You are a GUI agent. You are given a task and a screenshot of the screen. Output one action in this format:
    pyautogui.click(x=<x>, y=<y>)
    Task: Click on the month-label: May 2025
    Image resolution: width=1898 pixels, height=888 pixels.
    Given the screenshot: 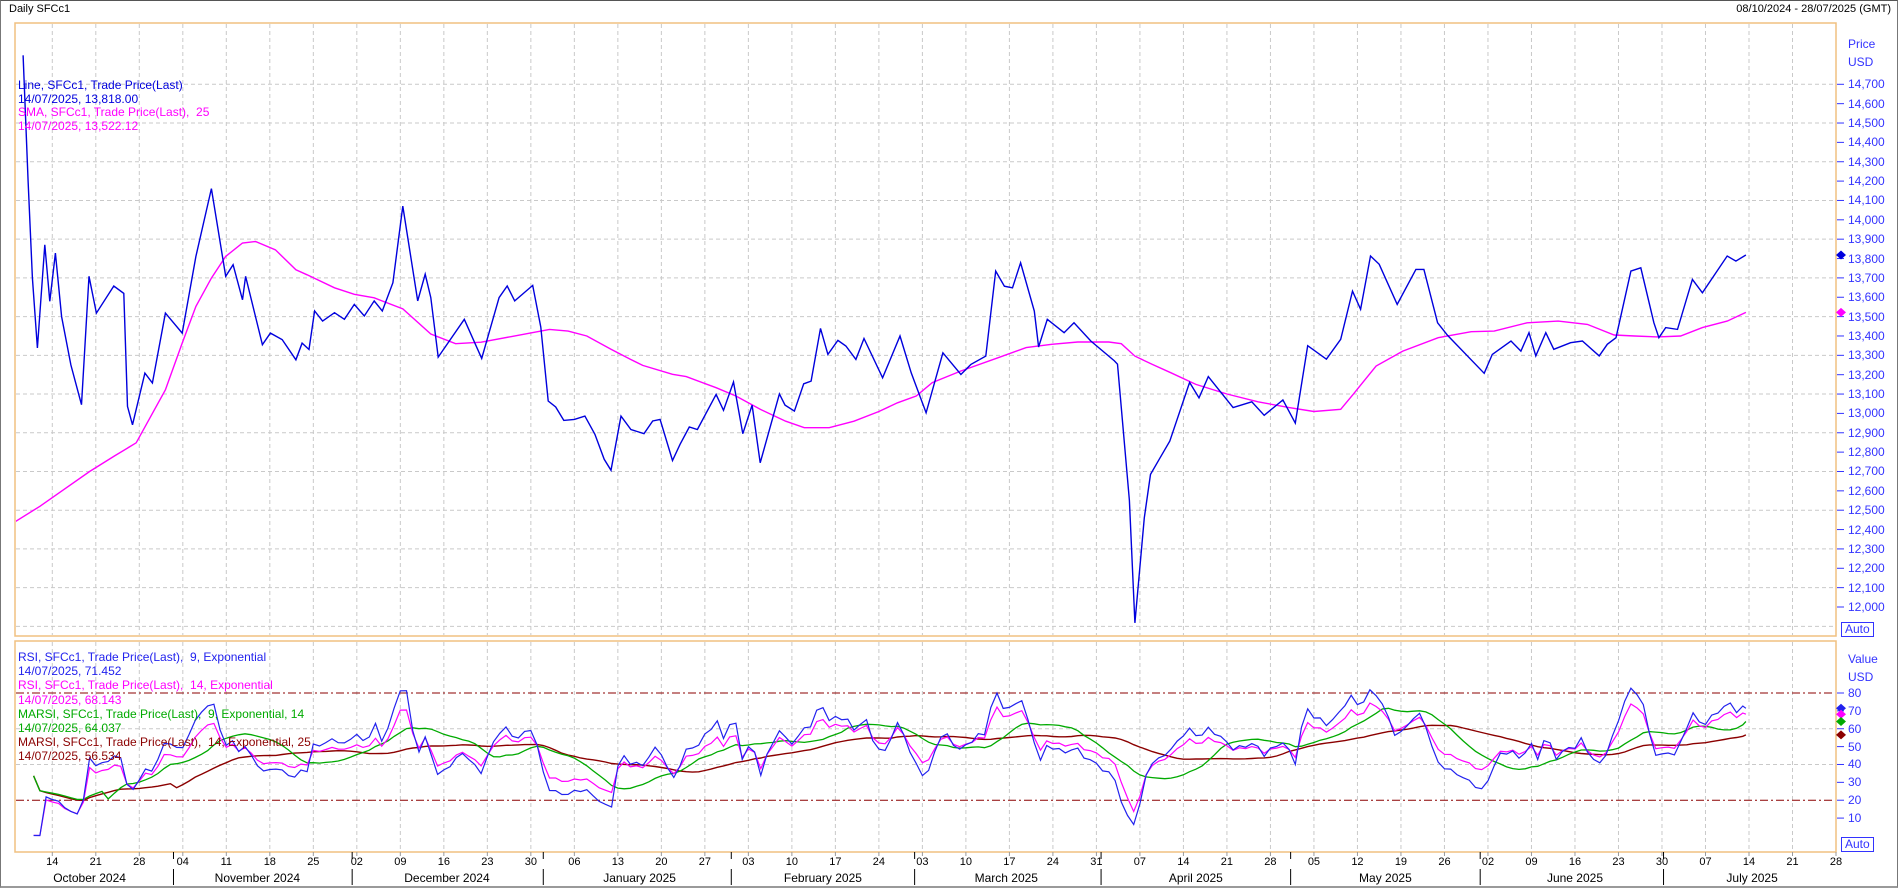 What is the action you would take?
    pyautogui.click(x=1385, y=878)
    